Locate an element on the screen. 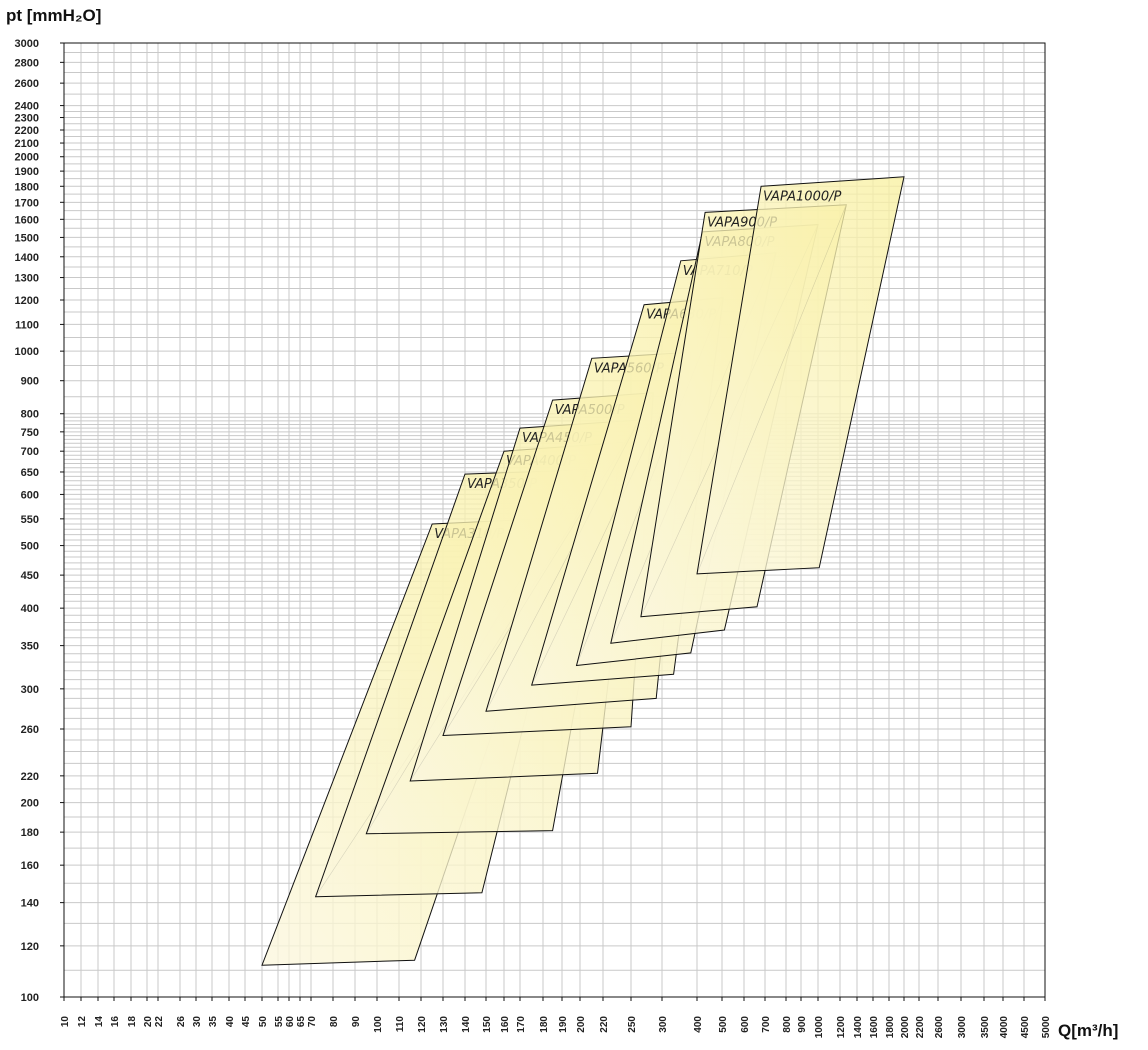 The image size is (1148, 1050). y-tick-label: 900 is located at coordinates (30, 382).